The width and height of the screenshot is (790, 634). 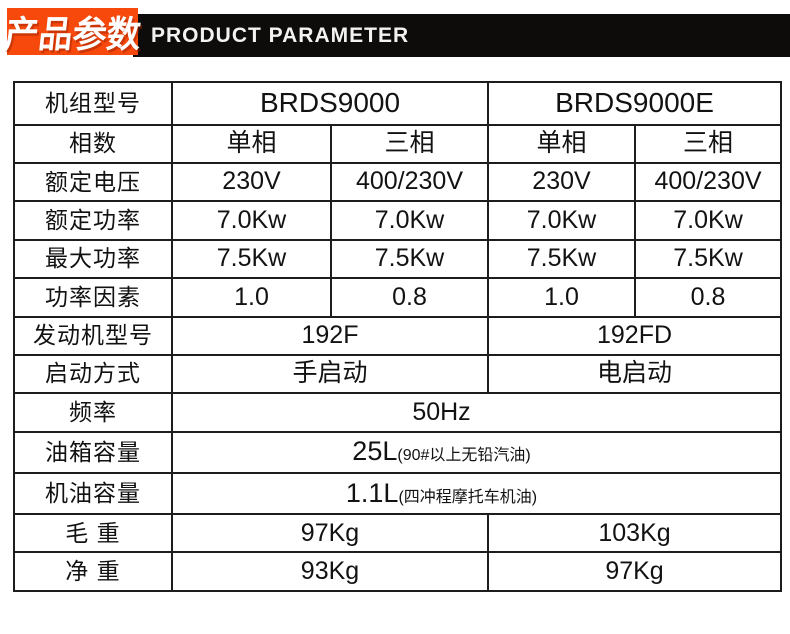 What do you see at coordinates (372, 492) in the screenshot?
I see `oil-capacity-amount: 1.1L` at bounding box center [372, 492].